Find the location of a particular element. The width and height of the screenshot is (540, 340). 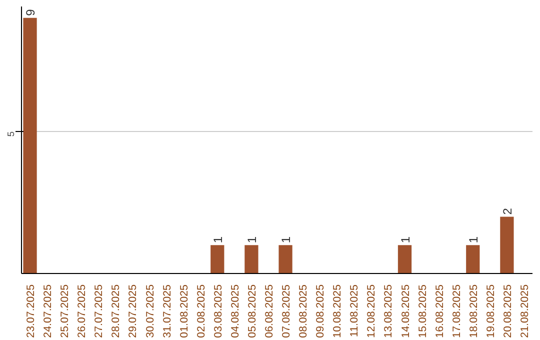

y-tick-label: 5 is located at coordinates (11, 134).